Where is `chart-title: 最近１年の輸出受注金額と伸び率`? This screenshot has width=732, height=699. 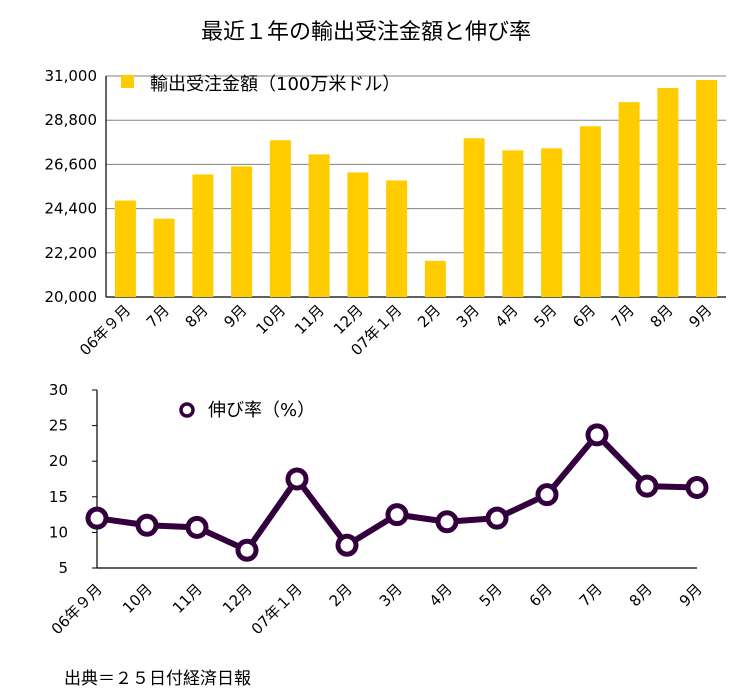 chart-title: 最近１年の輸出受注金額と伸び率 is located at coordinates (365, 32).